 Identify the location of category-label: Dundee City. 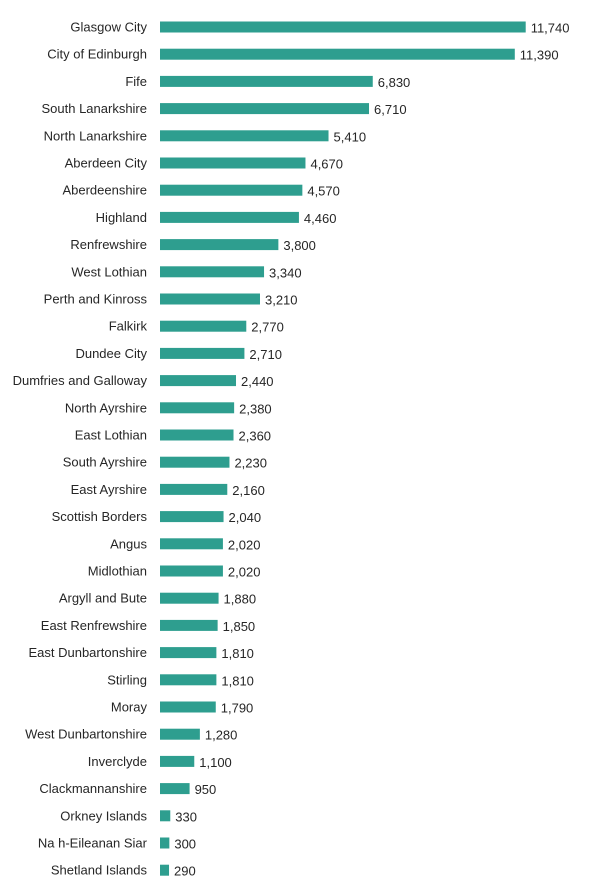
(111, 353).